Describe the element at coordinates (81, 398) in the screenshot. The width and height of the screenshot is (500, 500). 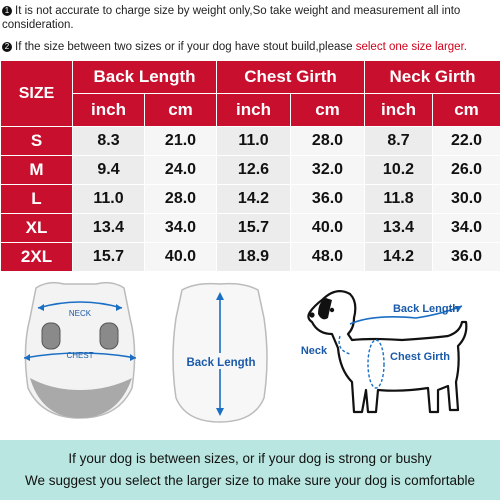
I see `garment-belly-panel-icon` at that location.